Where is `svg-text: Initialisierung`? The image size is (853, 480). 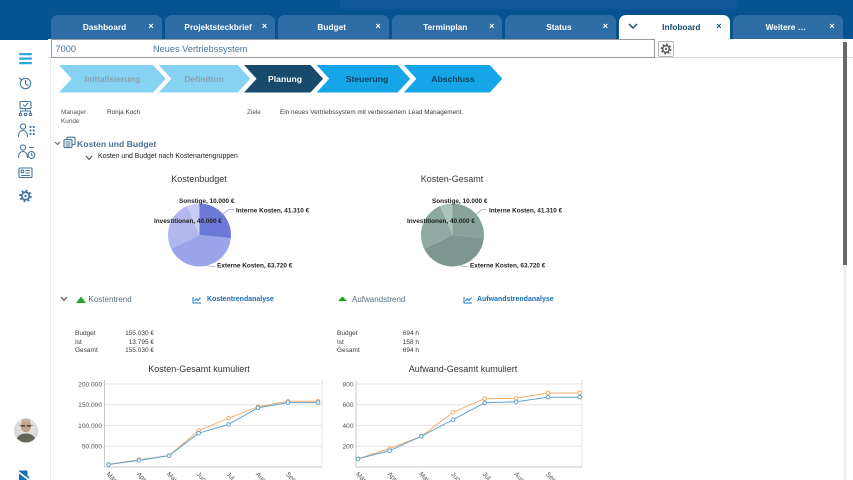 svg-text: Initialisierung is located at coordinates (113, 79).